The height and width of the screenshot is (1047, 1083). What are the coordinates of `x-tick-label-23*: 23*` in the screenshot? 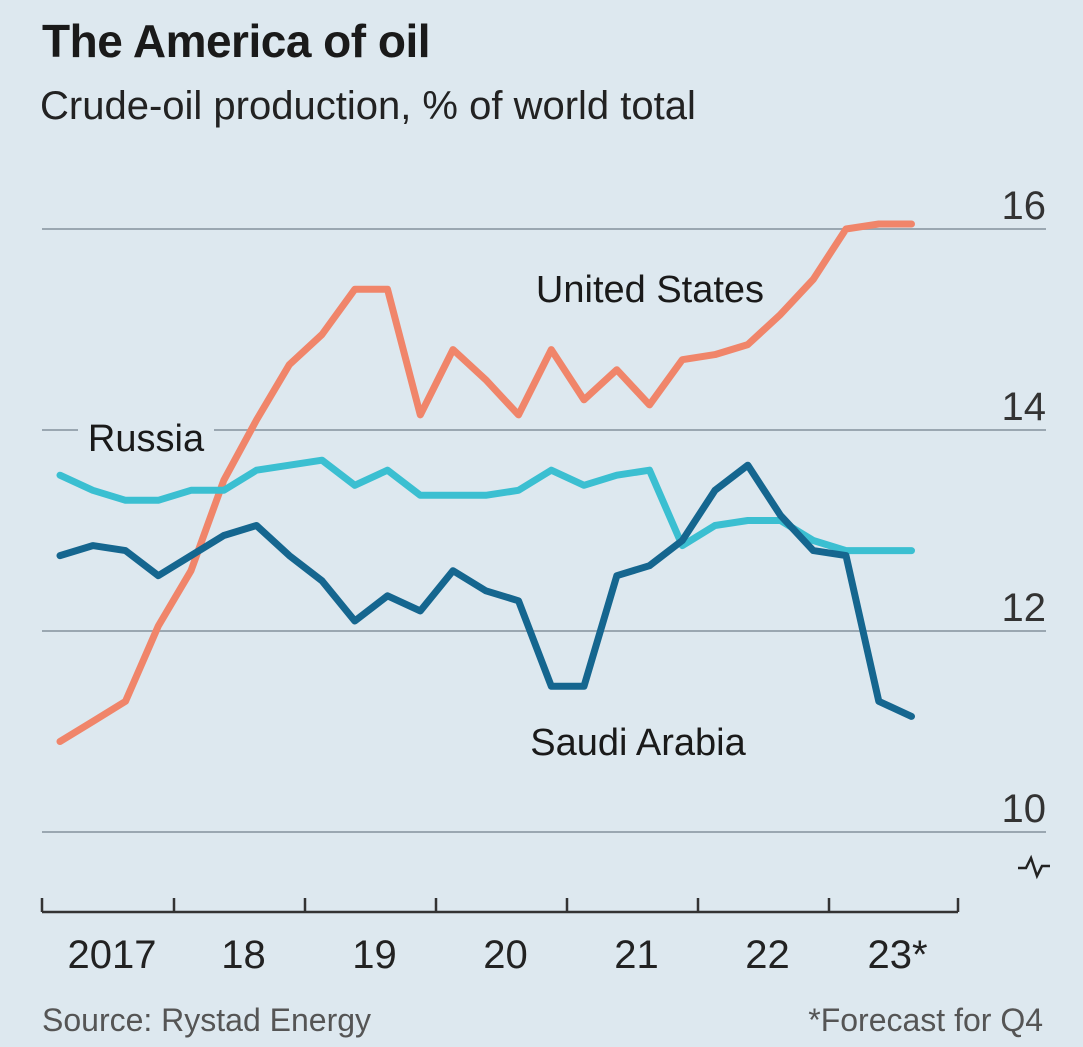 It's located at (897, 955).